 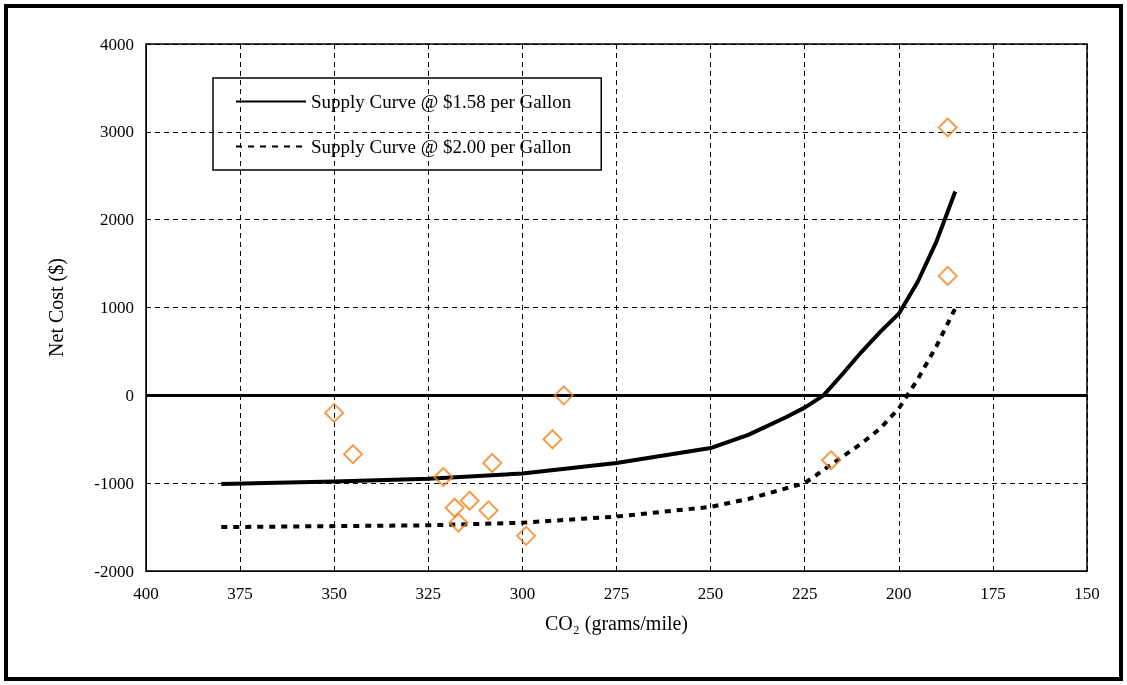 What do you see at coordinates (899, 593) in the screenshot?
I see `x-tick-label: 200` at bounding box center [899, 593].